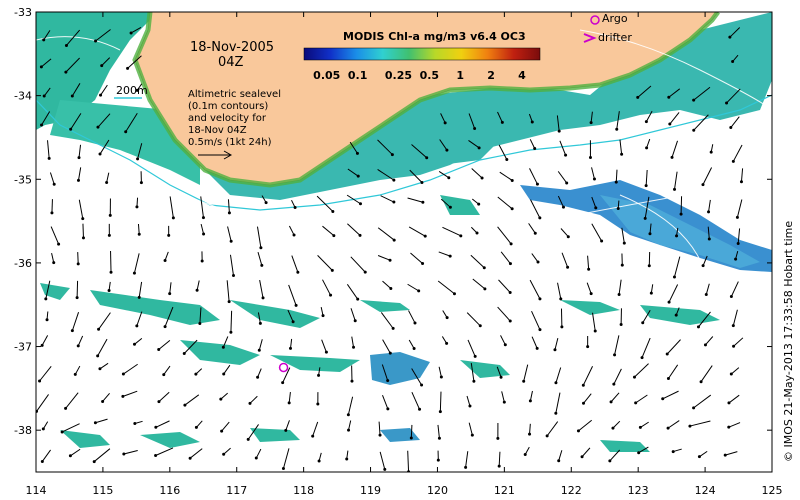  Describe the element at coordinates (434, 36) in the screenshot. I see `colorbar-title: MODIS Chl-a mg/m3 v6.4 OC3` at that location.